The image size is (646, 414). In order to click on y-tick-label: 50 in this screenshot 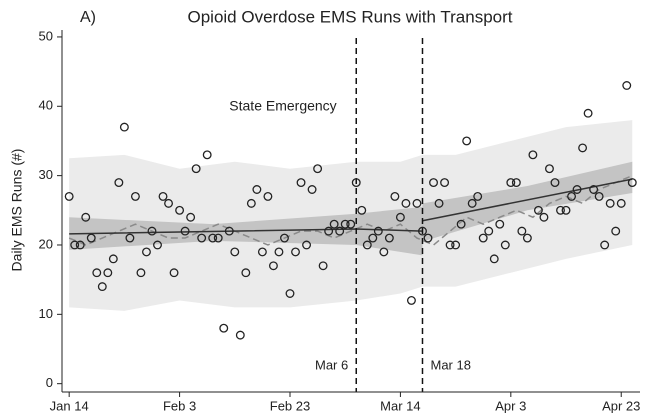, I will do `click(46, 35)`.